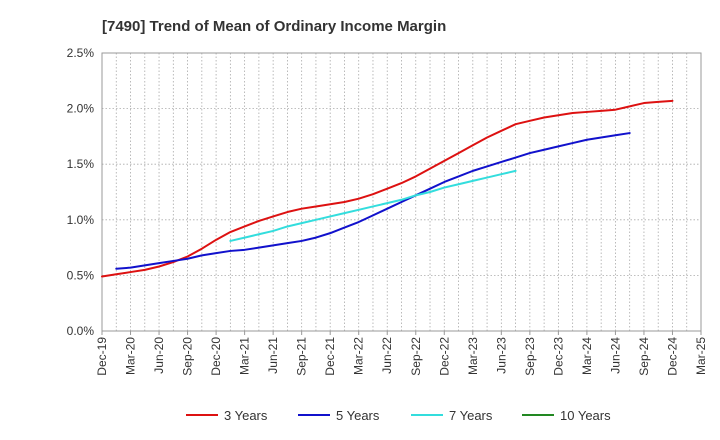 The height and width of the screenshot is (440, 720). Describe the element at coordinates (501, 355) in the screenshot. I see `x-tick-label: Jun-23` at that location.